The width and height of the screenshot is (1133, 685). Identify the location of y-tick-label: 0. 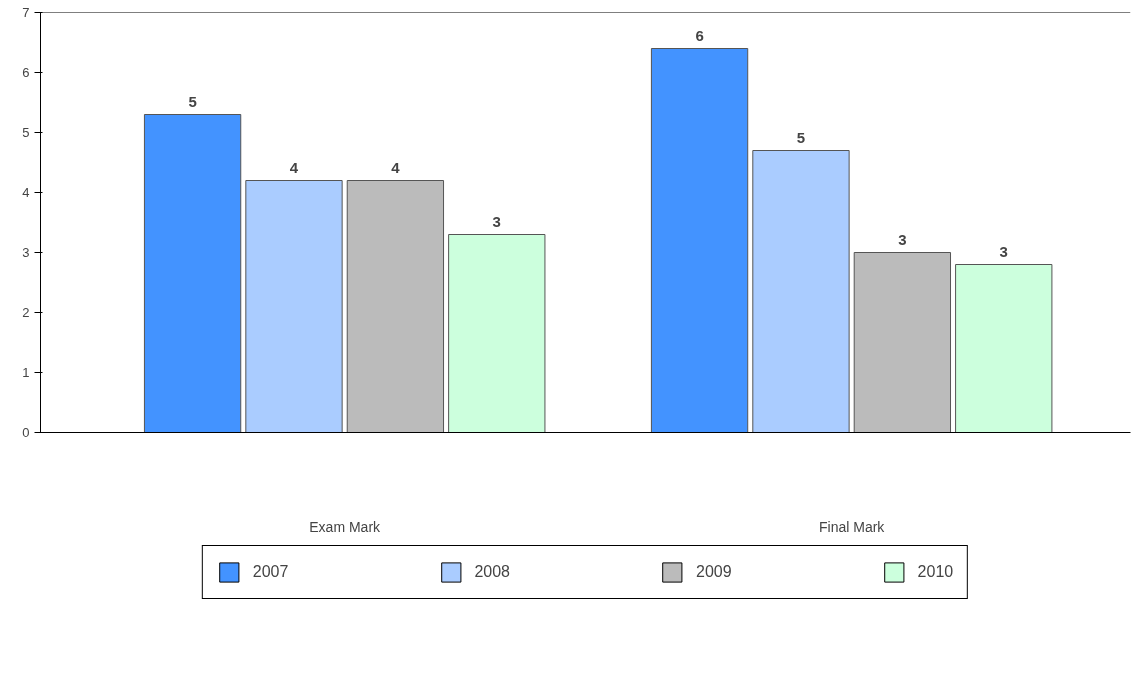
(26, 432).